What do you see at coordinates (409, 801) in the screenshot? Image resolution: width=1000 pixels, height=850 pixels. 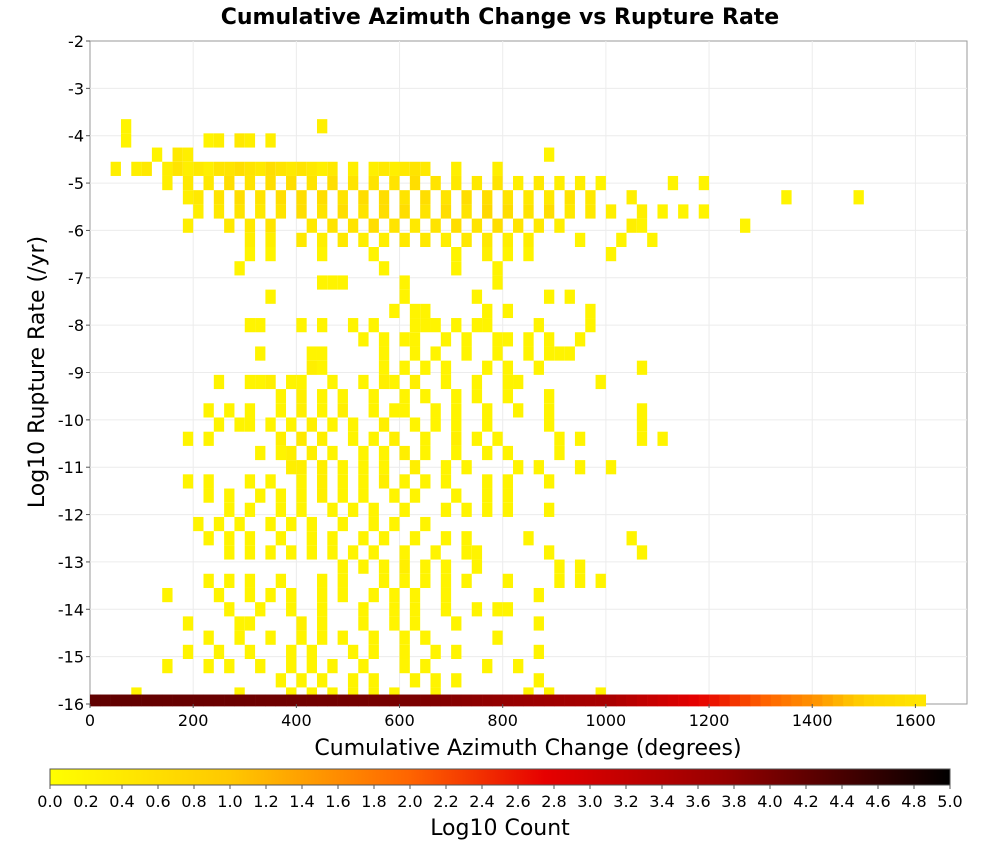 I see `colorbar-tick-label: 2.0` at bounding box center [409, 801].